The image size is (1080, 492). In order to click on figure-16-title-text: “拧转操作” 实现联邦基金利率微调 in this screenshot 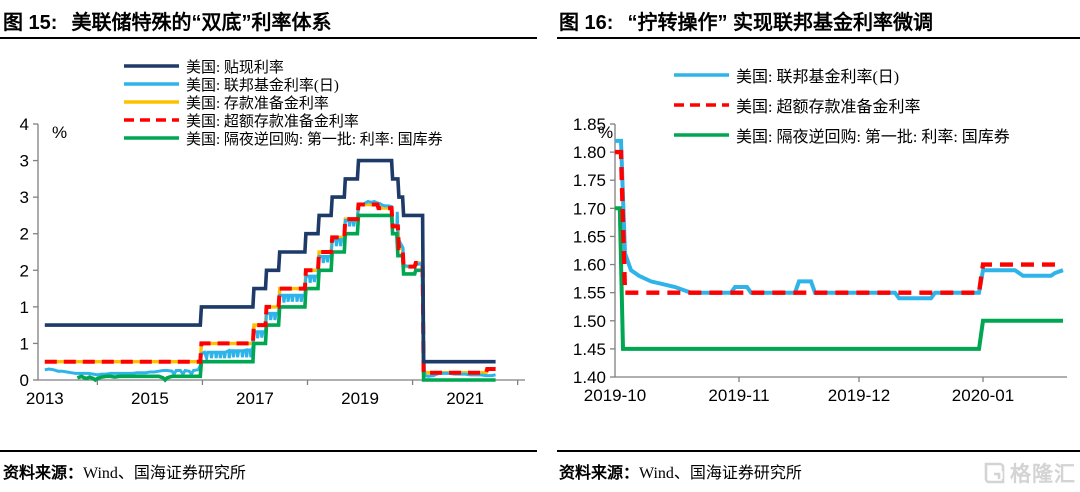, I will do `click(780, 23)`.